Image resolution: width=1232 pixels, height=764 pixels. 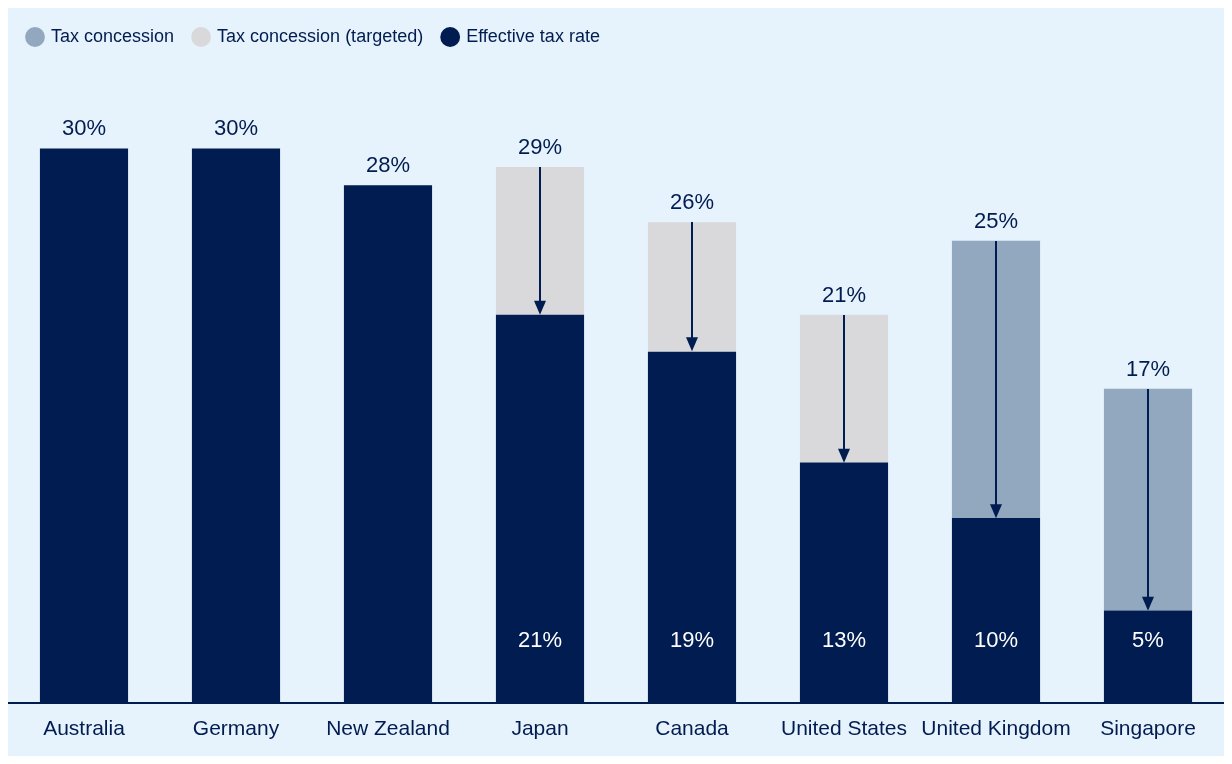 I want to click on data-label: 19%, so click(x=692, y=639).